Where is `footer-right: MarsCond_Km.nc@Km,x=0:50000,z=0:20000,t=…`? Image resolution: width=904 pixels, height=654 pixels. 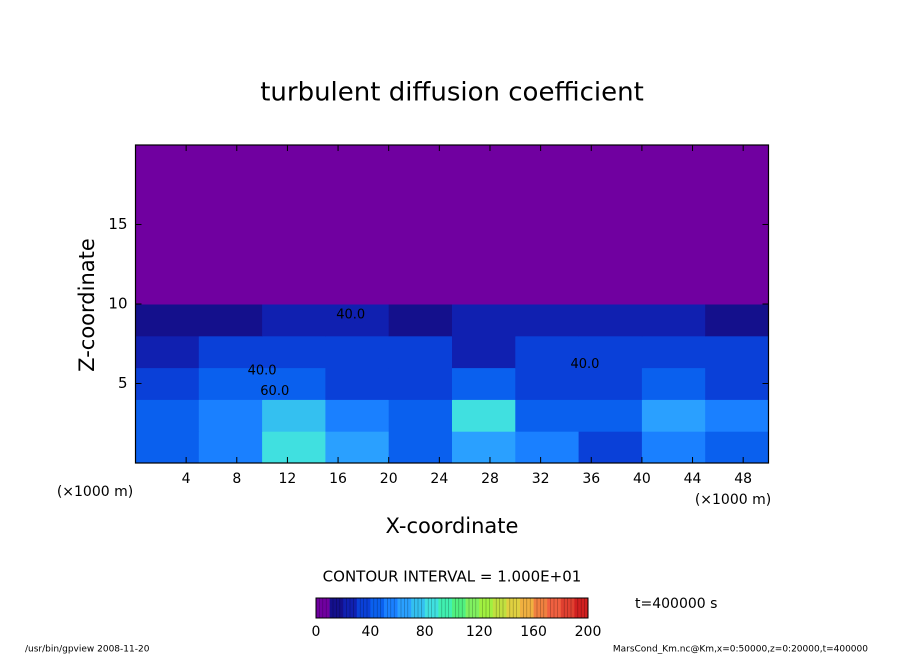
footer-right: MarsCond_Km.nc@Km,x=0:50000,z=0:20000,t=… is located at coordinates (740, 649).